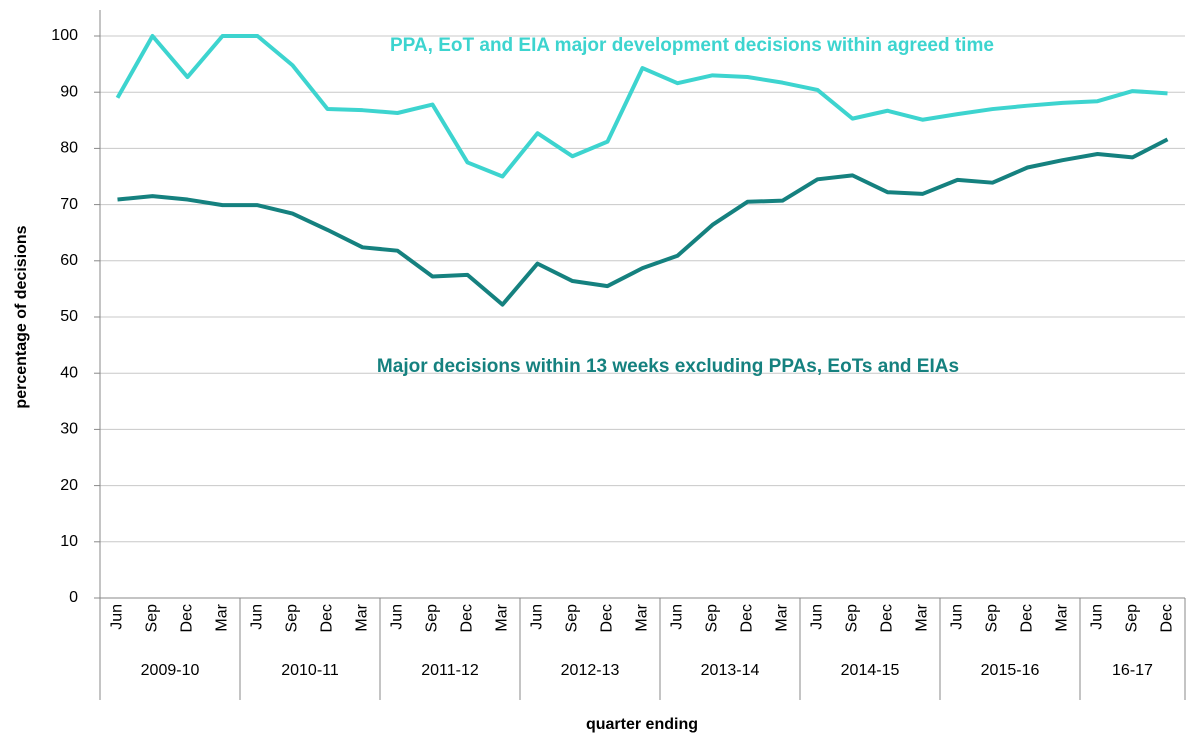 This screenshot has height=740, width=1204. I want to click on y-axis-label: percentage of decisions, so click(21, 316).